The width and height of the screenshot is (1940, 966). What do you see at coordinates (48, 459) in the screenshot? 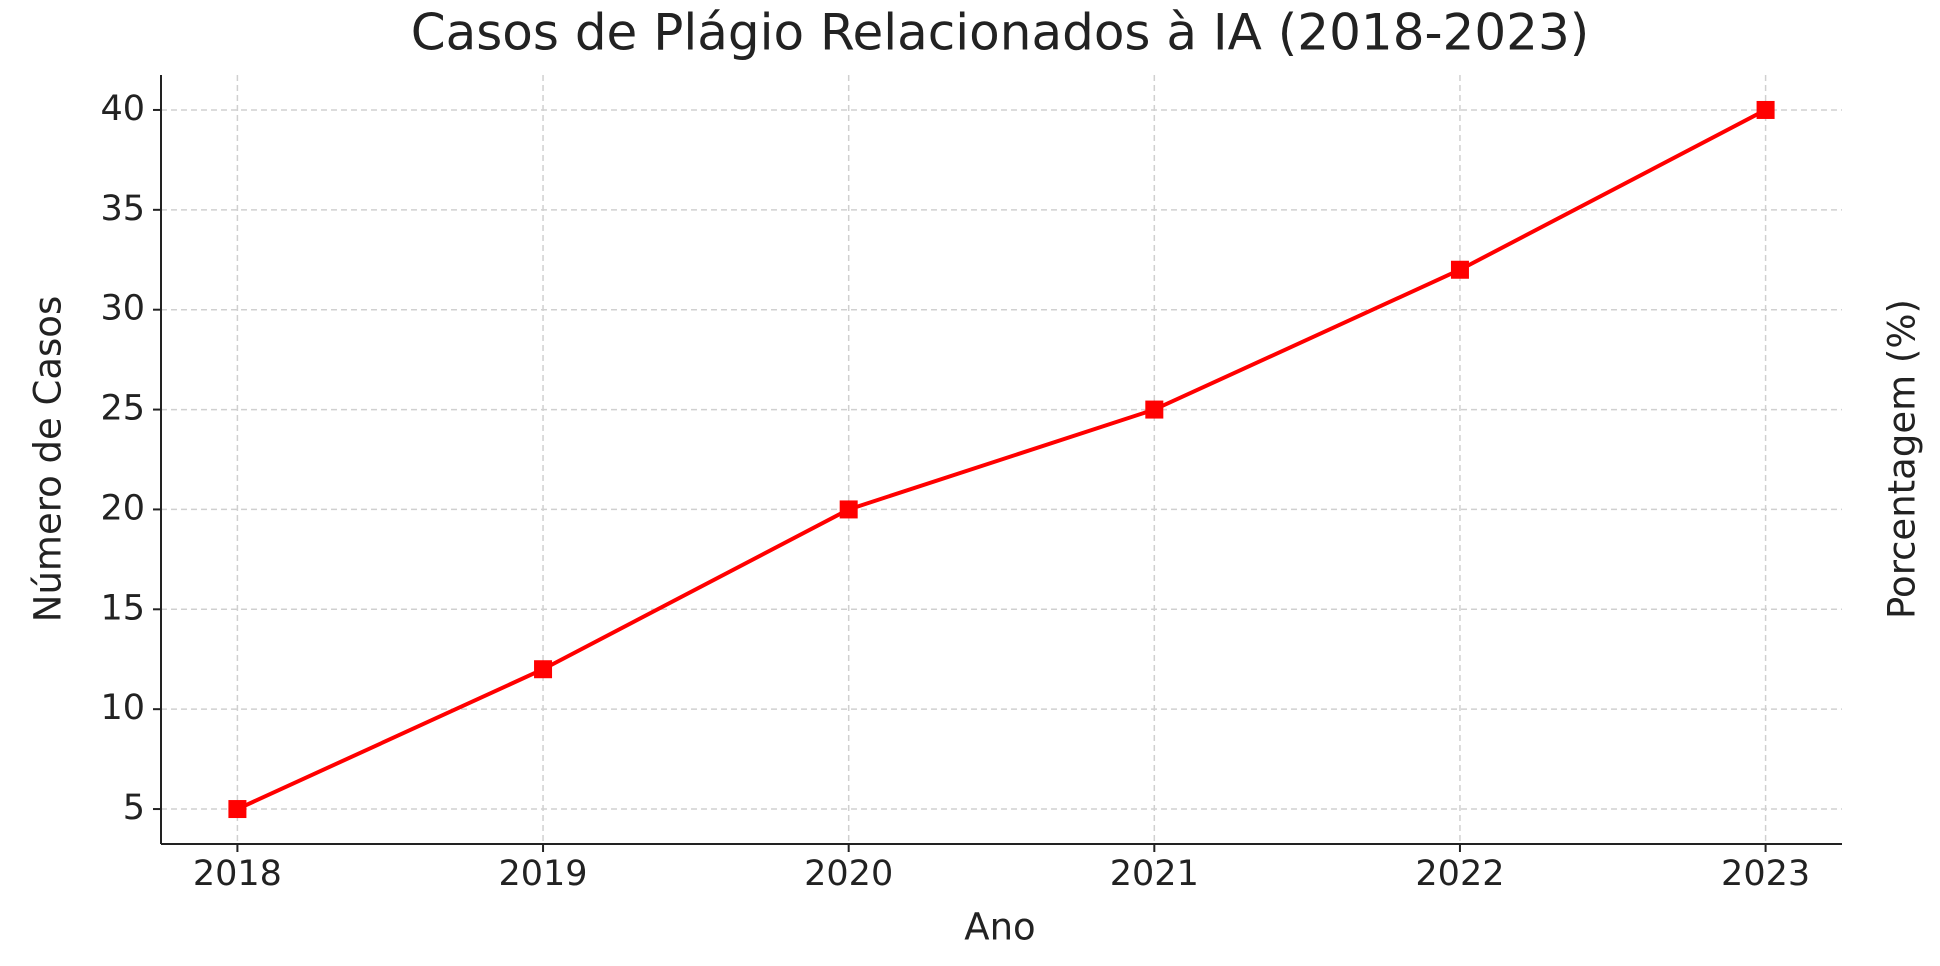
I see `y-axis-label: Número de Casos` at bounding box center [48, 459].